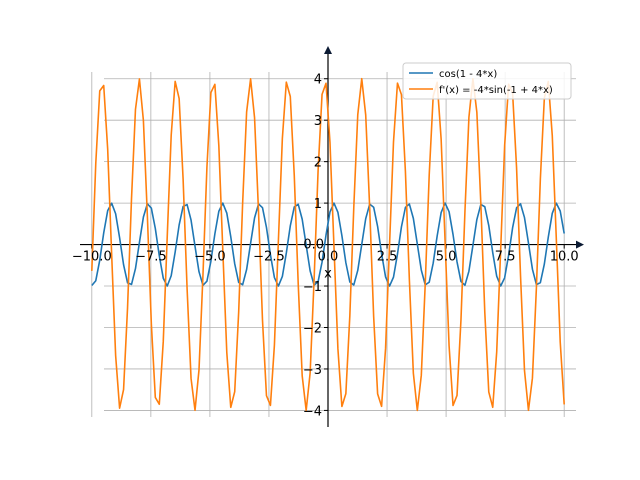 The width and height of the screenshot is (640, 480). I want to click on y-tick-label-7: 4, so click(318, 80).